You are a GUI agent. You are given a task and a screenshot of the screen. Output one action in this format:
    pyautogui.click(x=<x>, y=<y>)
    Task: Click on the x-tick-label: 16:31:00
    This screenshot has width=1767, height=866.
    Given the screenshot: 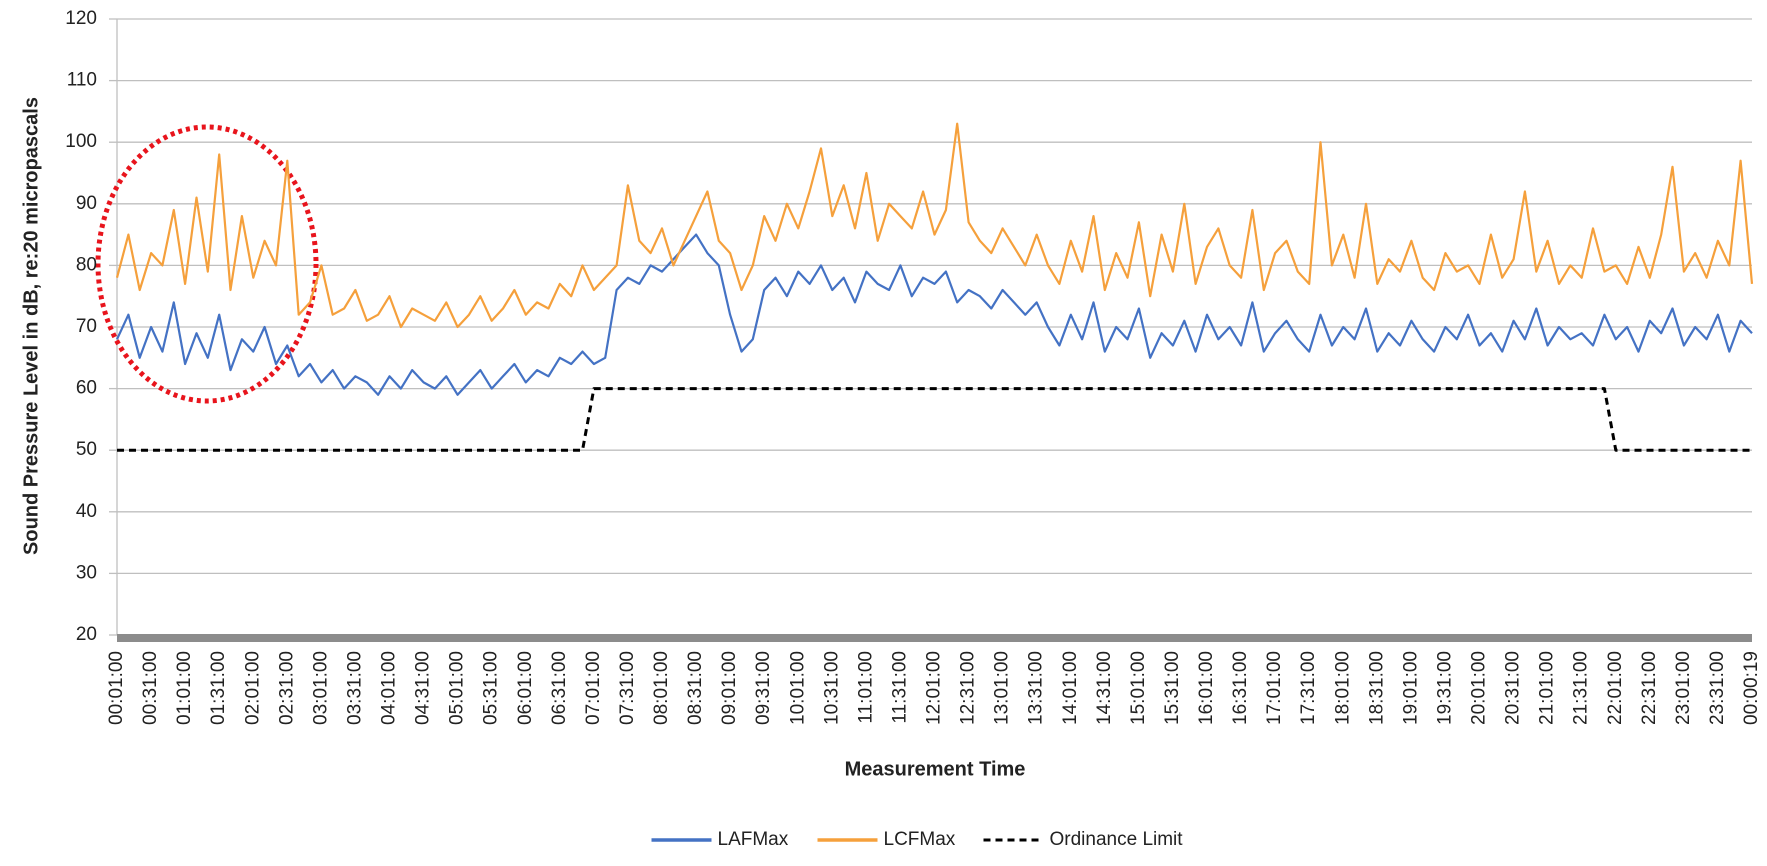 What is the action you would take?
    pyautogui.click(x=1240, y=688)
    